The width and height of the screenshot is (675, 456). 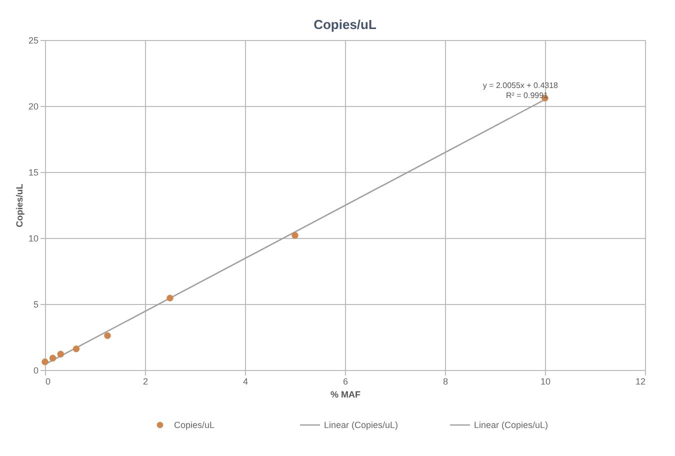 What do you see at coordinates (35, 305) in the screenshot?
I see `y-tick-label: 5` at bounding box center [35, 305].